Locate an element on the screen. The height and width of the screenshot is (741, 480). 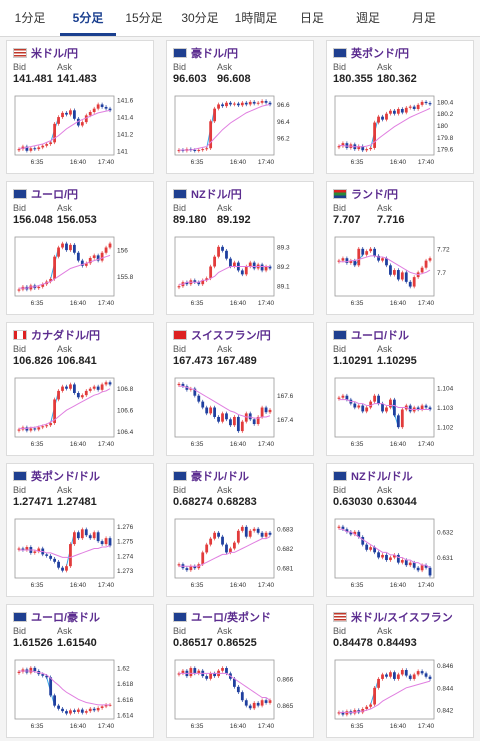
tab-月足: 月足 is located at coordinates (423, 18).